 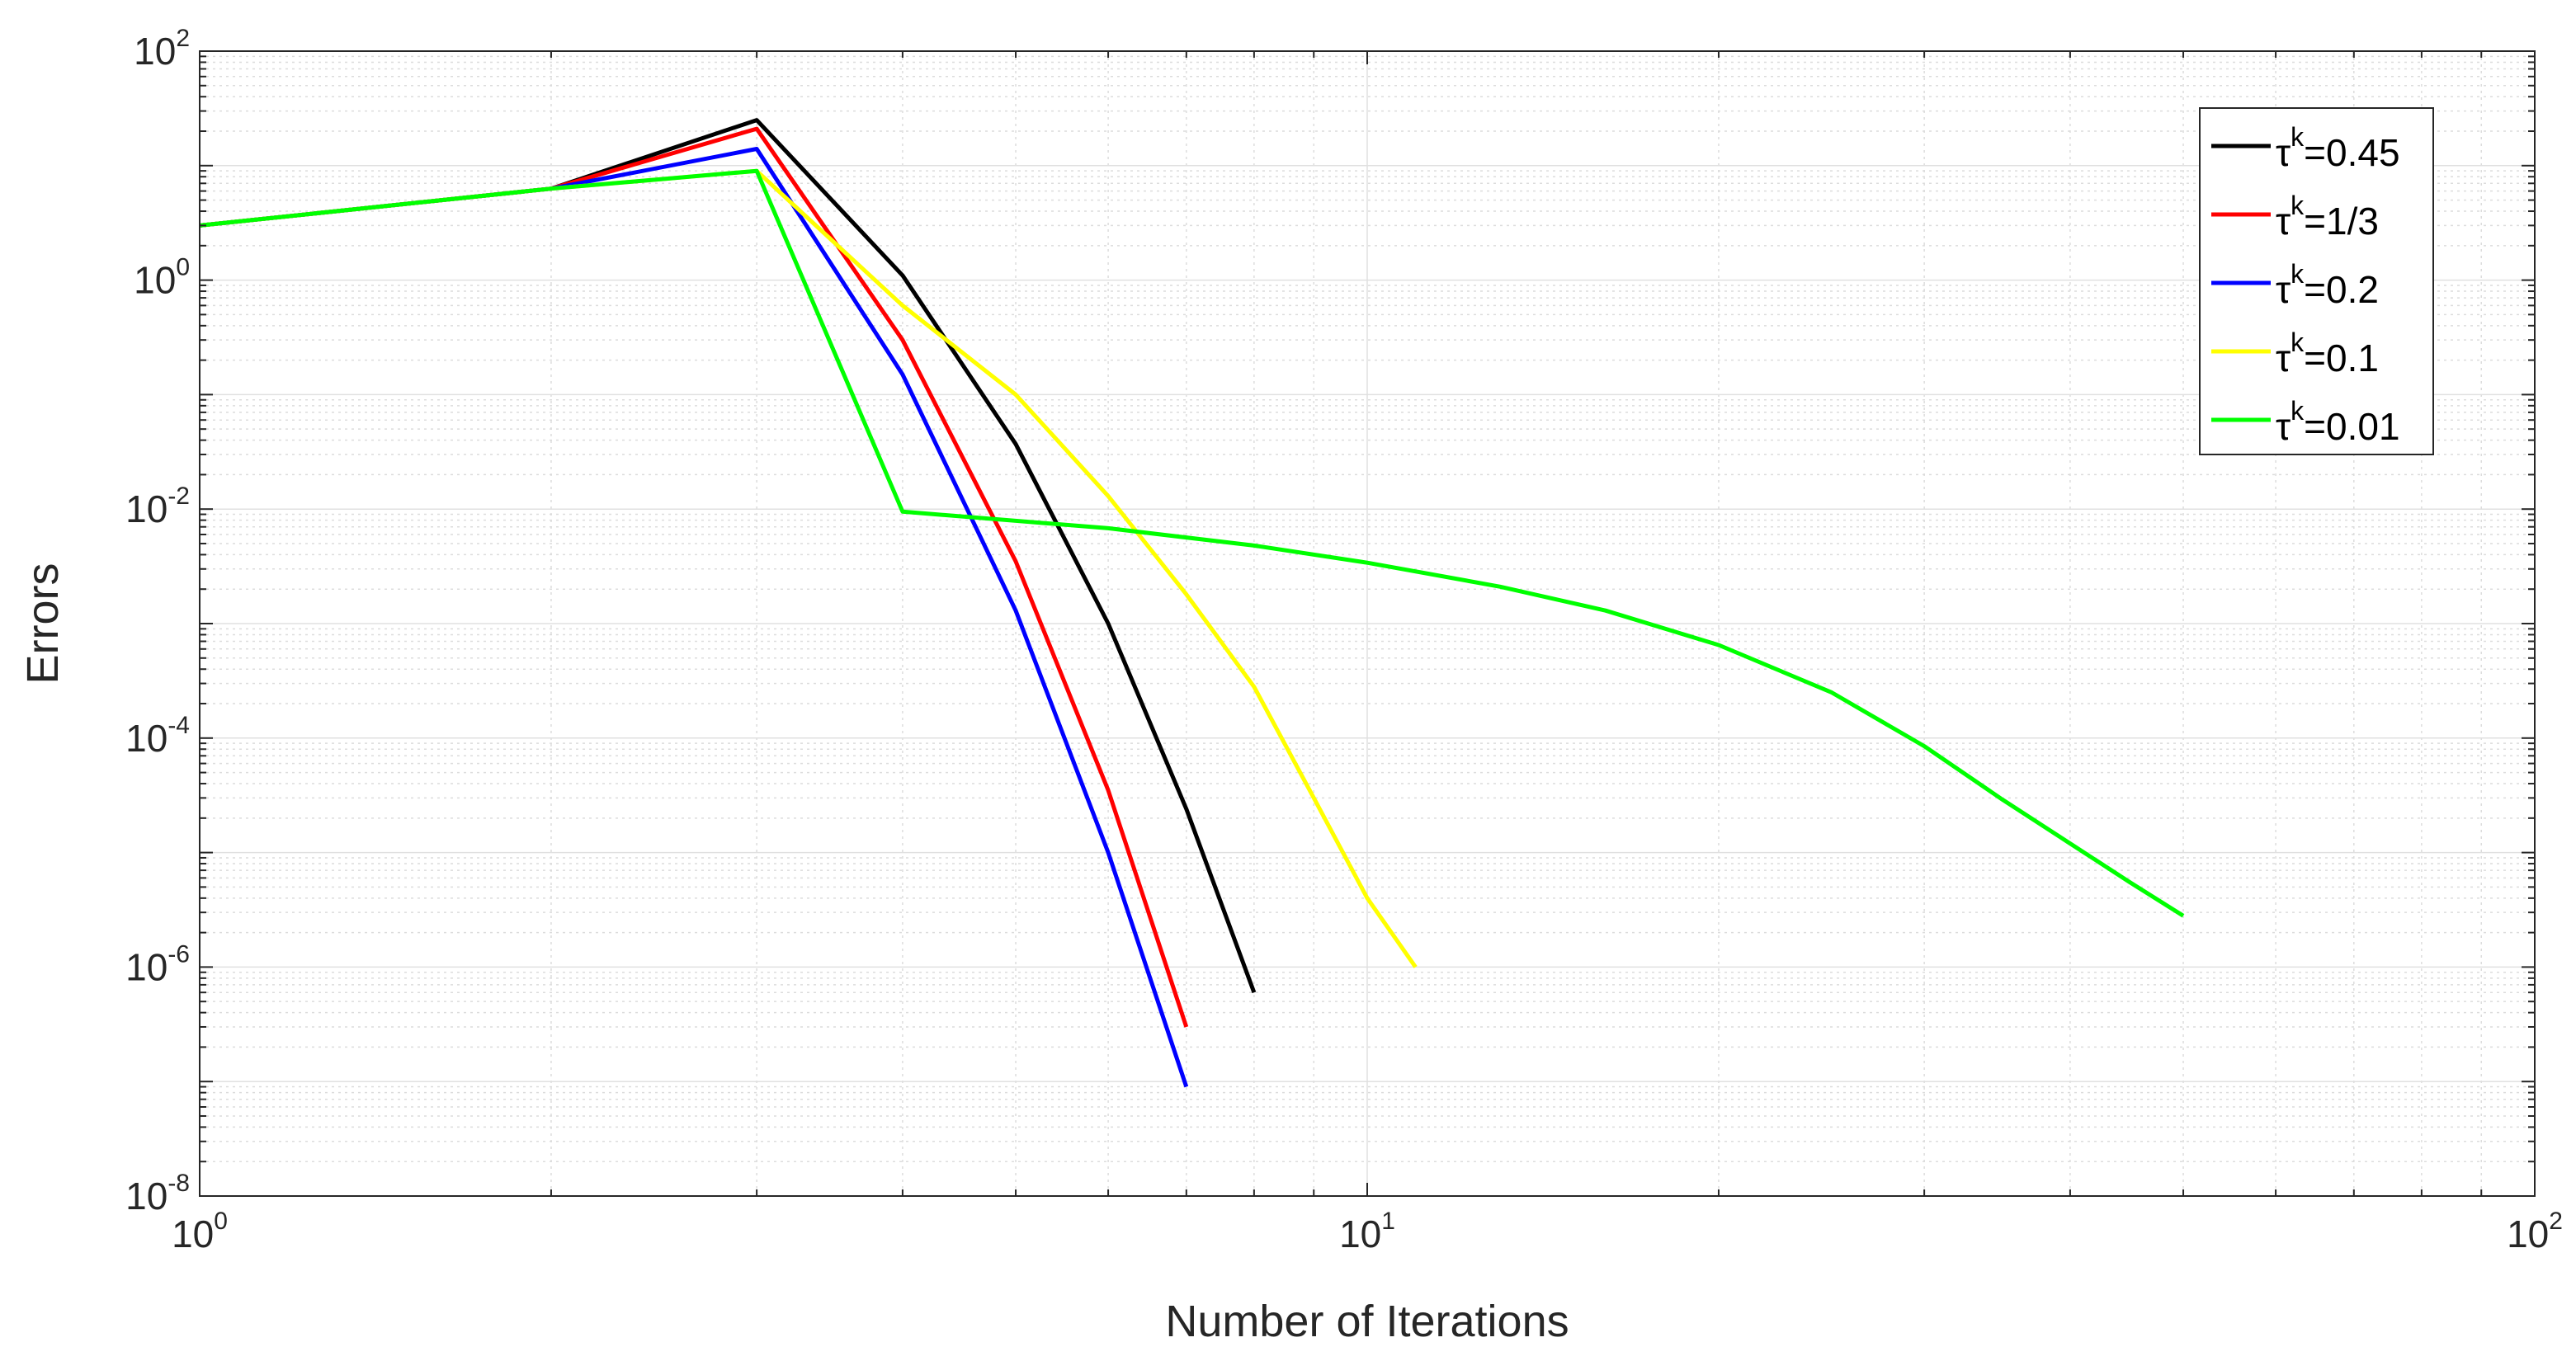 What do you see at coordinates (2327, 285) in the screenshot?
I see `legend-entry: τk=0.2` at bounding box center [2327, 285].